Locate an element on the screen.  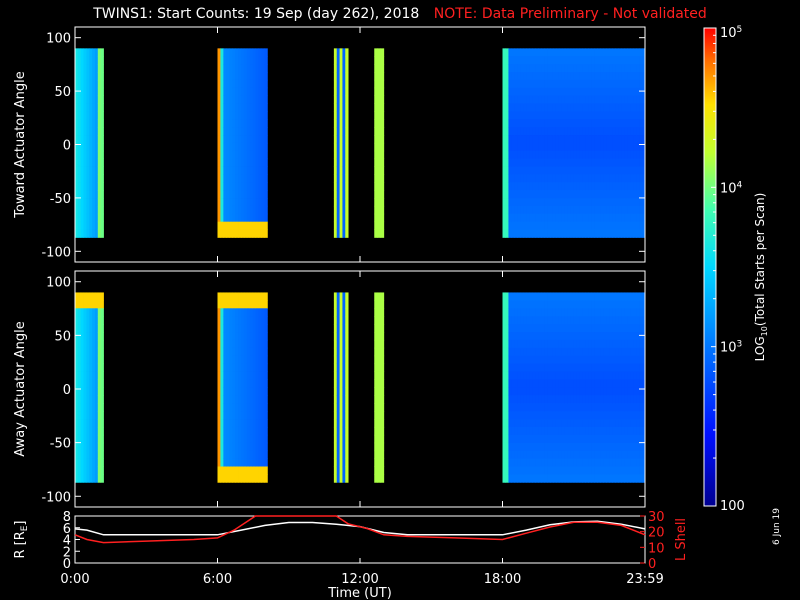
away-y-axis-label: Away Actuator Angle is located at coordinates (20, 388).